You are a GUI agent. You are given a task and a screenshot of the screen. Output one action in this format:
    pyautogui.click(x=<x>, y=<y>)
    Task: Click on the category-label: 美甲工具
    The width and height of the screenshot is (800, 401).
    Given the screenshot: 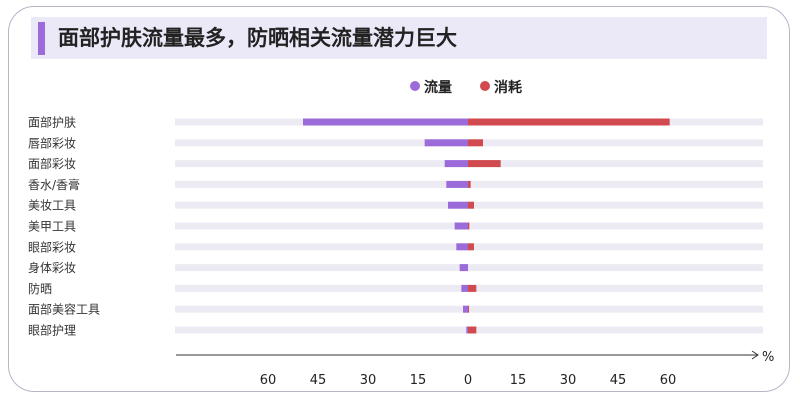 What is the action you would take?
    pyautogui.click(x=52, y=227)
    